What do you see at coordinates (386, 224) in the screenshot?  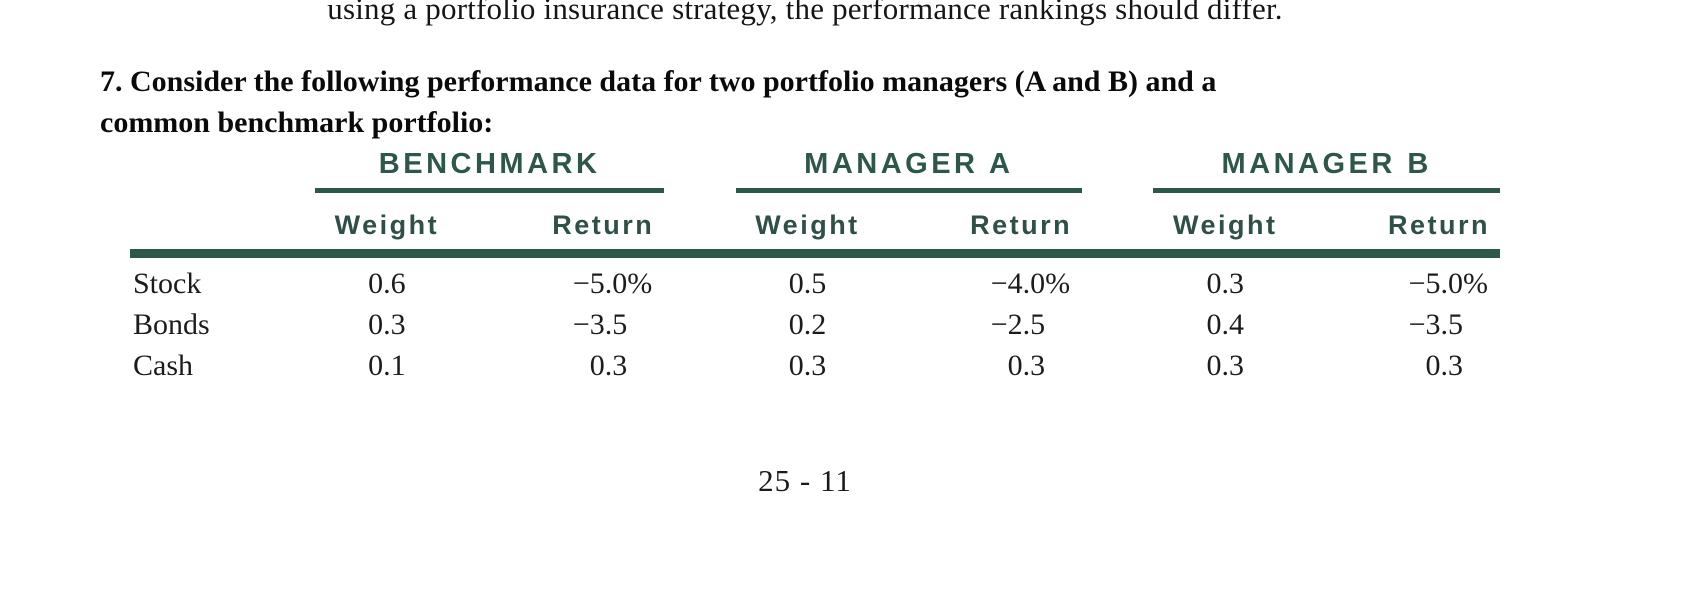 I see `column-header-benchmark-weight: Weight` at bounding box center [386, 224].